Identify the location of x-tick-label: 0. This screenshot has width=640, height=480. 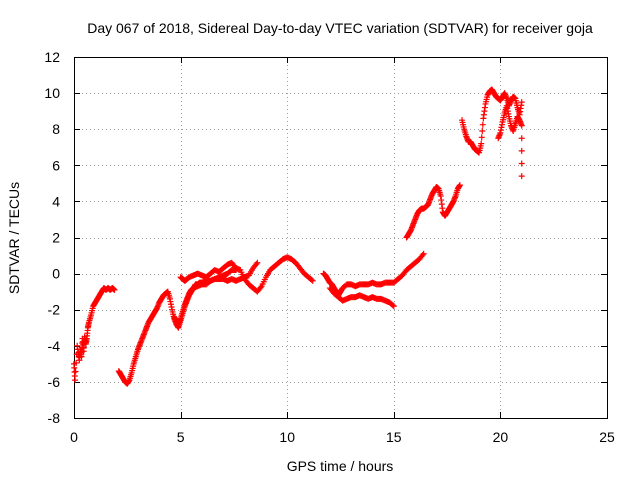
(74, 437).